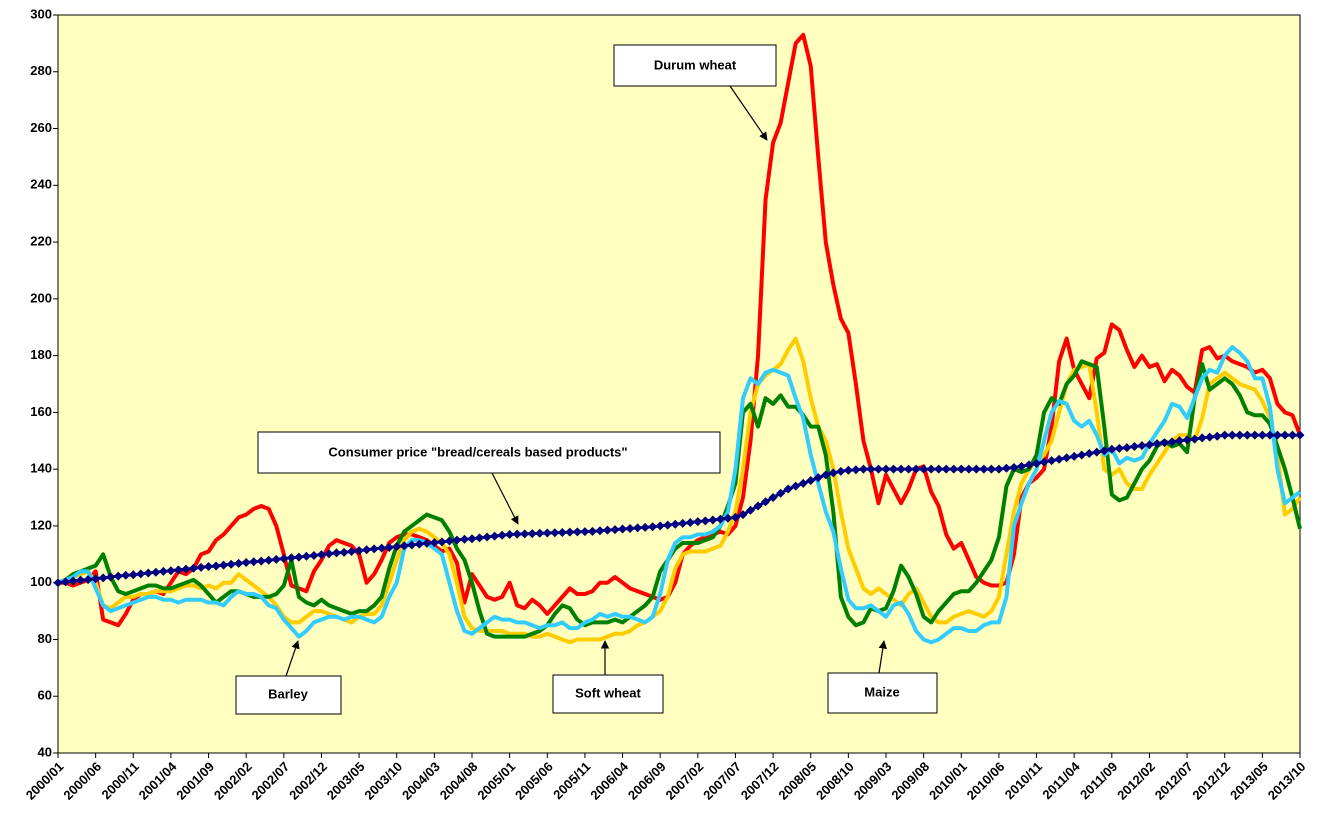  What do you see at coordinates (948, 781) in the screenshot?
I see `x-tick-label: 2010/01` at bounding box center [948, 781].